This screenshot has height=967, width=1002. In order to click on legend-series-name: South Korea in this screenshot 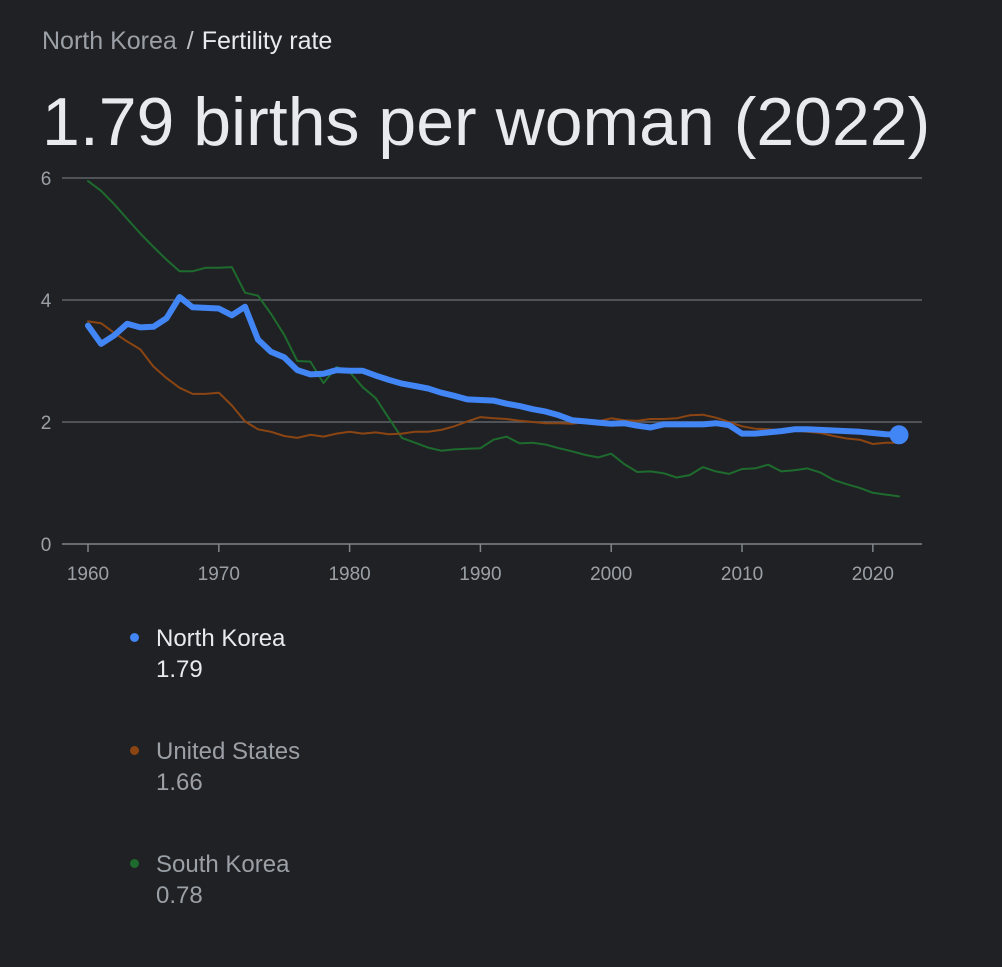, I will do `click(223, 864)`.